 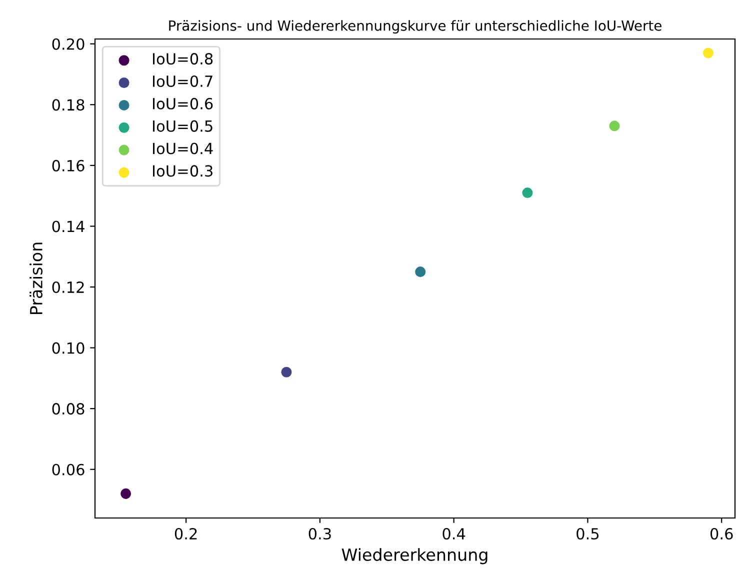 I want to click on legend-label: IoU=0.3, so click(x=182, y=171).